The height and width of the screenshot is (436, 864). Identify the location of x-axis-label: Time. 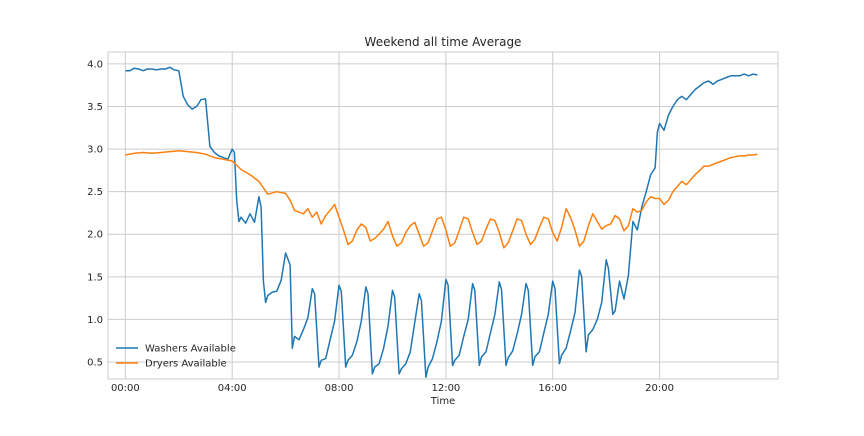
(442, 401).